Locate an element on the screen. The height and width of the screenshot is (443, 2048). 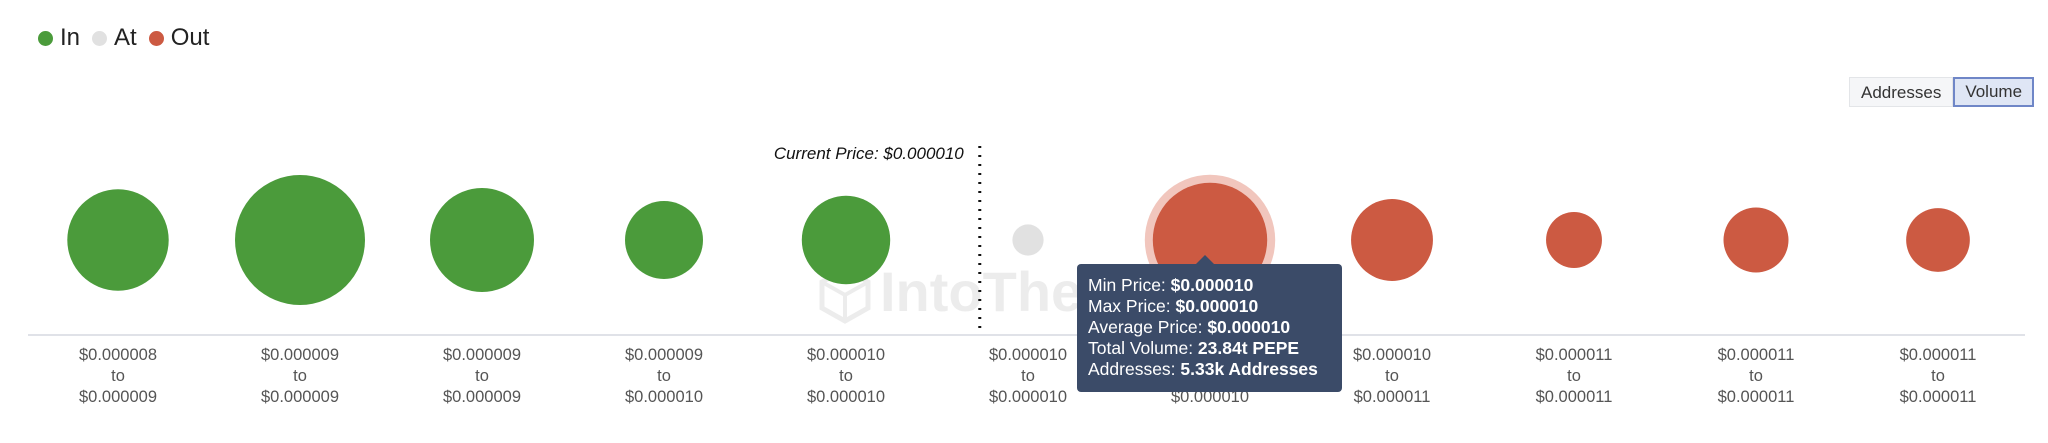
bin-to-label-8: $0.000011 is located at coordinates (1574, 397).